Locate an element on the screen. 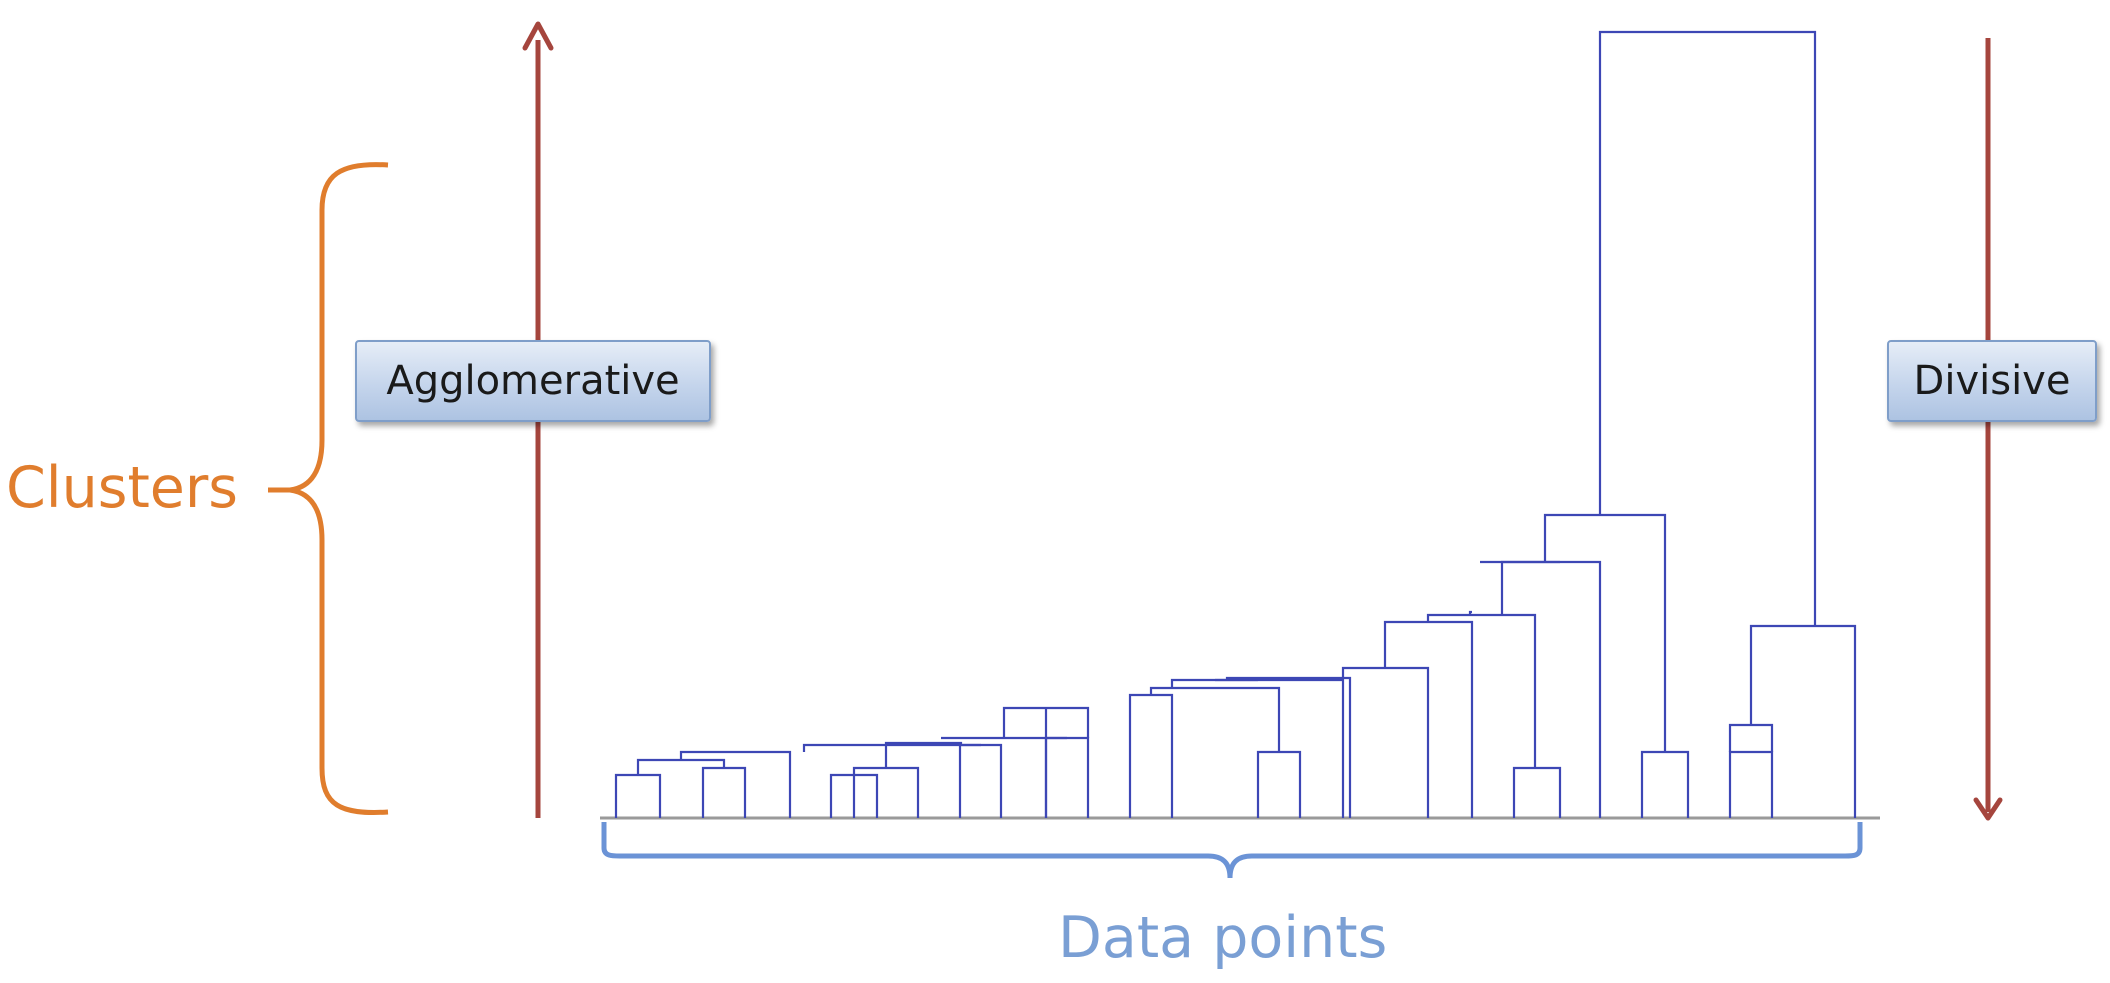  dendrogram-root-link is located at coordinates (1707, 328).